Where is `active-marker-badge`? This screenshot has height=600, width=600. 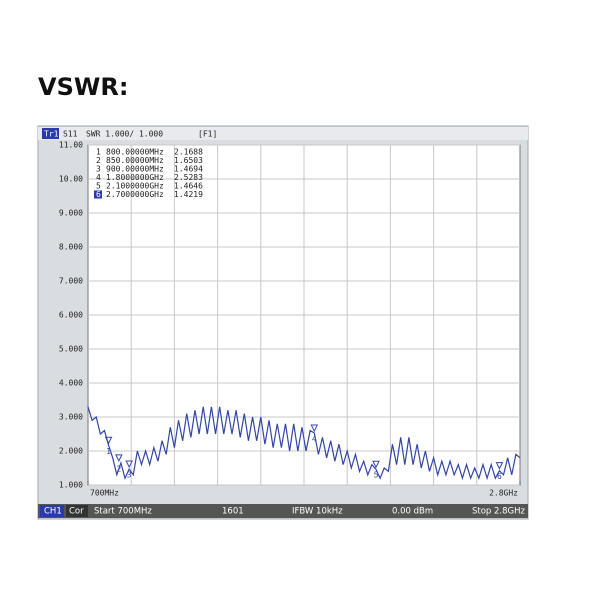
active-marker-badge is located at coordinates (98, 194).